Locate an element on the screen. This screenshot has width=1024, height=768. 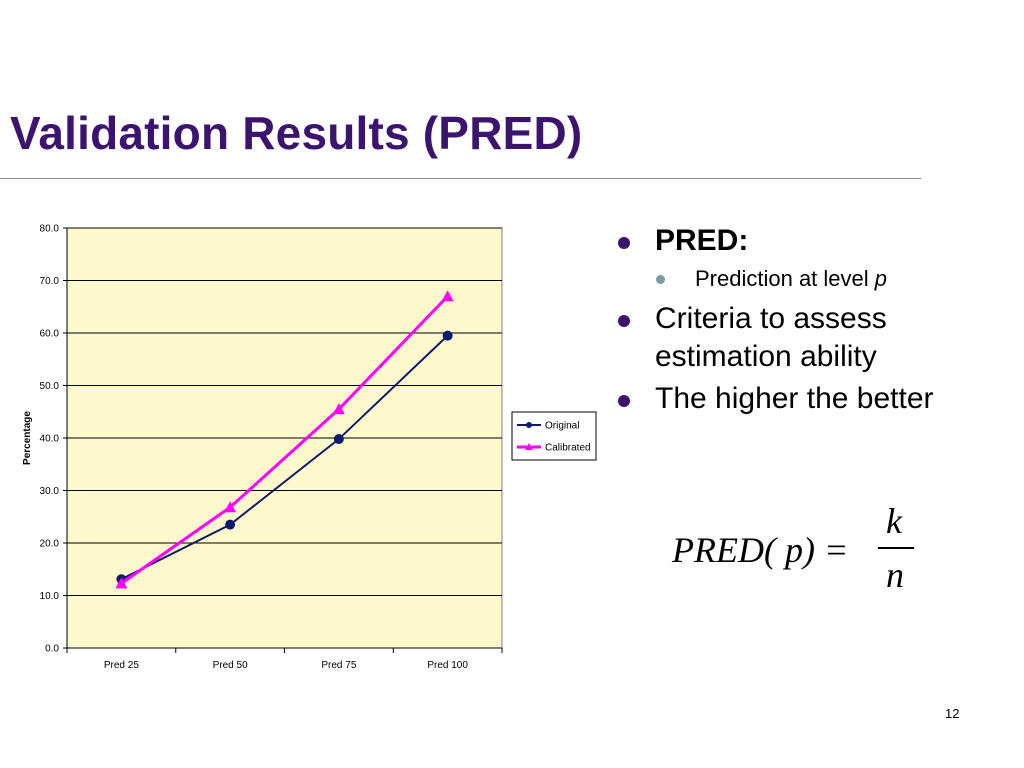
sub-bullet-text: Prediction at level is located at coordinates (785, 278).